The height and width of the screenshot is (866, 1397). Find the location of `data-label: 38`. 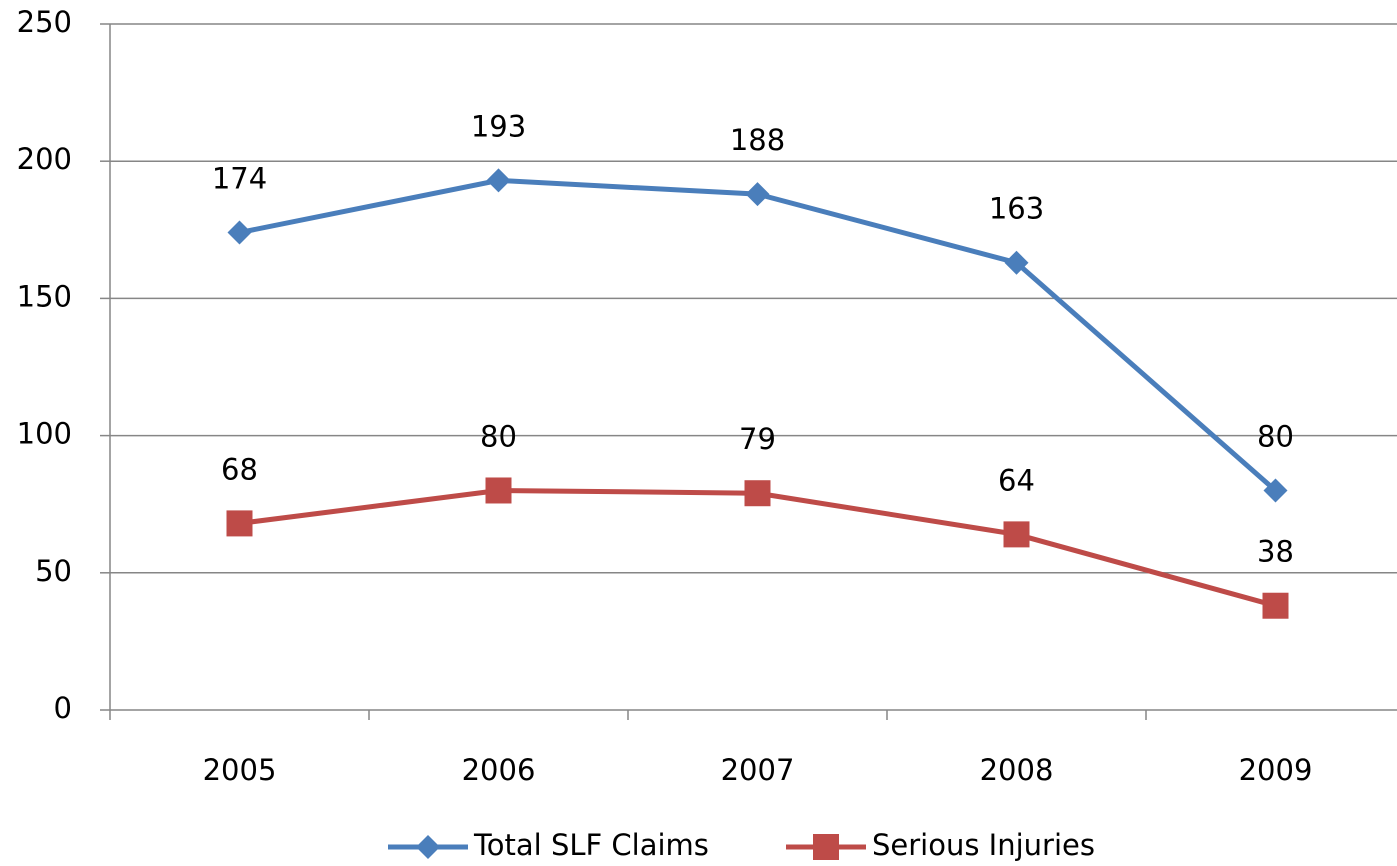

data-label: 38 is located at coordinates (1275, 552).